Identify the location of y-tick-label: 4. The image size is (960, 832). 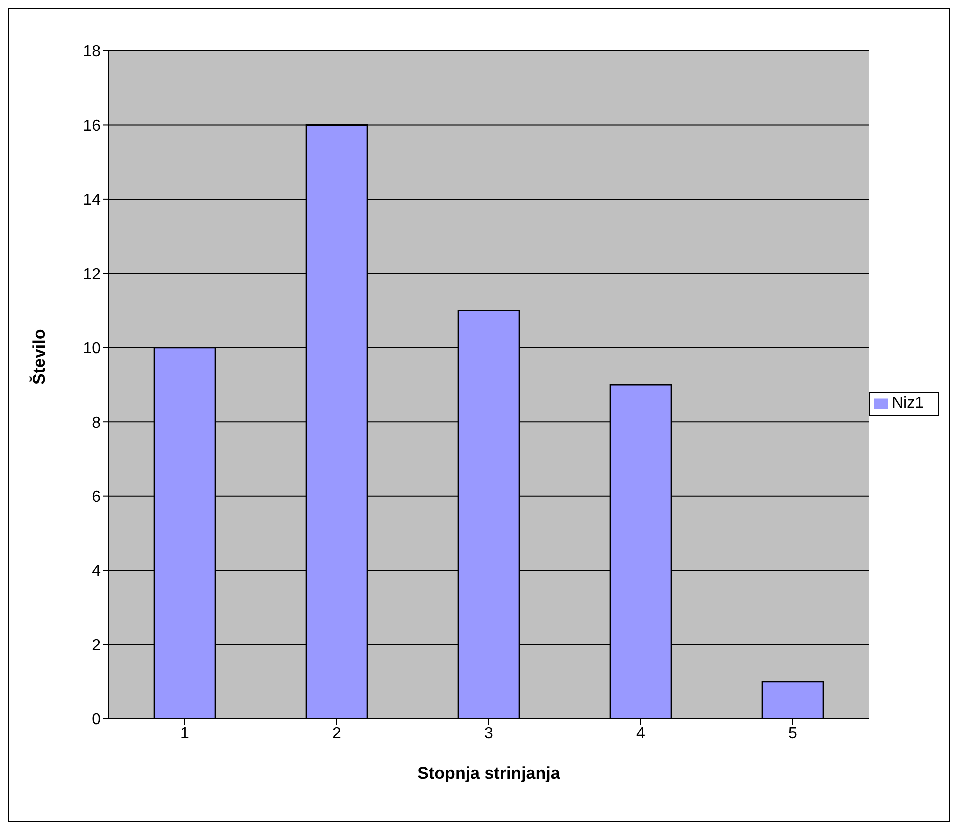
(97, 571).